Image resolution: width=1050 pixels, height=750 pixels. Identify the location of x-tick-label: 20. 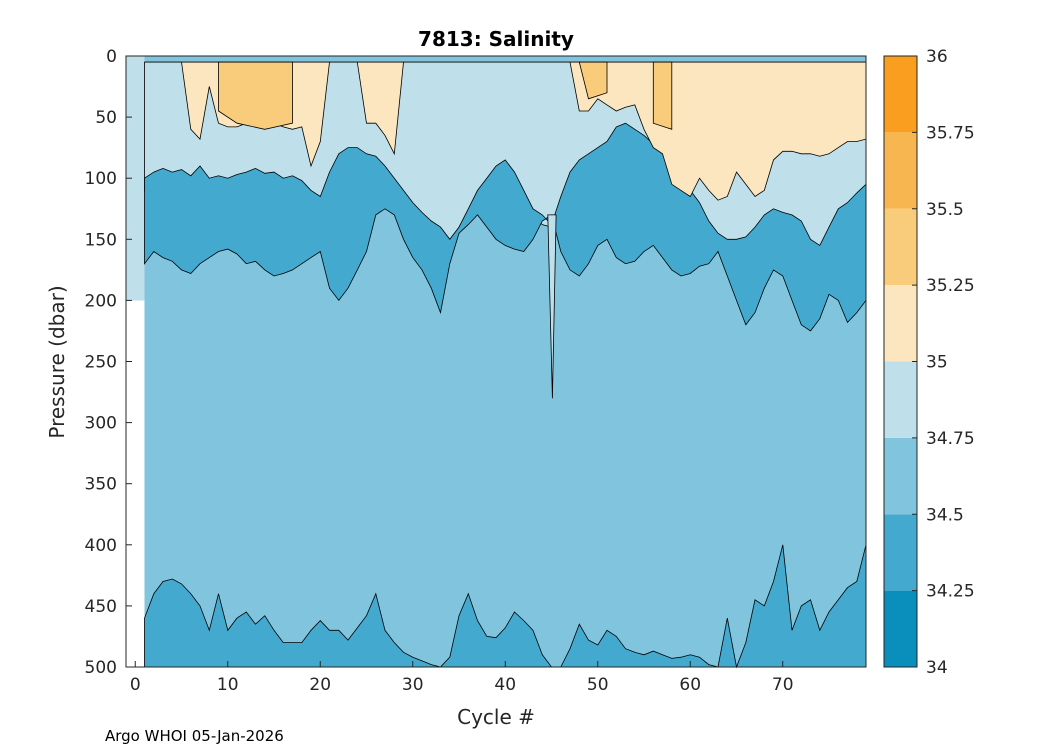
(320, 685).